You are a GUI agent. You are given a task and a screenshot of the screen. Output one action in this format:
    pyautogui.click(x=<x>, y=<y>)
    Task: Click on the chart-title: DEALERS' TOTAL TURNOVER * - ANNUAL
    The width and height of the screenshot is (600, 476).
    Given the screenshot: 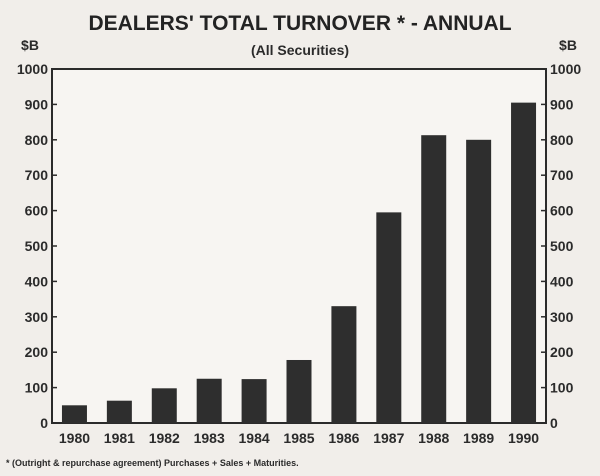 What is the action you would take?
    pyautogui.click(x=299, y=23)
    